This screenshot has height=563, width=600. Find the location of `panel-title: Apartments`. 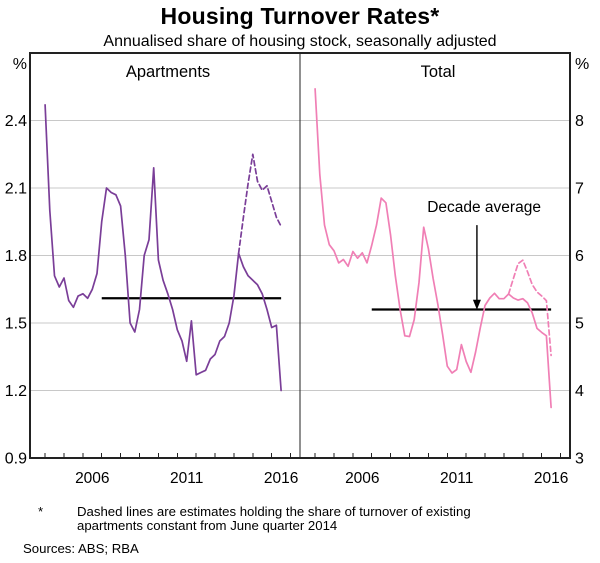

panel-title: Apartments is located at coordinates (168, 72).